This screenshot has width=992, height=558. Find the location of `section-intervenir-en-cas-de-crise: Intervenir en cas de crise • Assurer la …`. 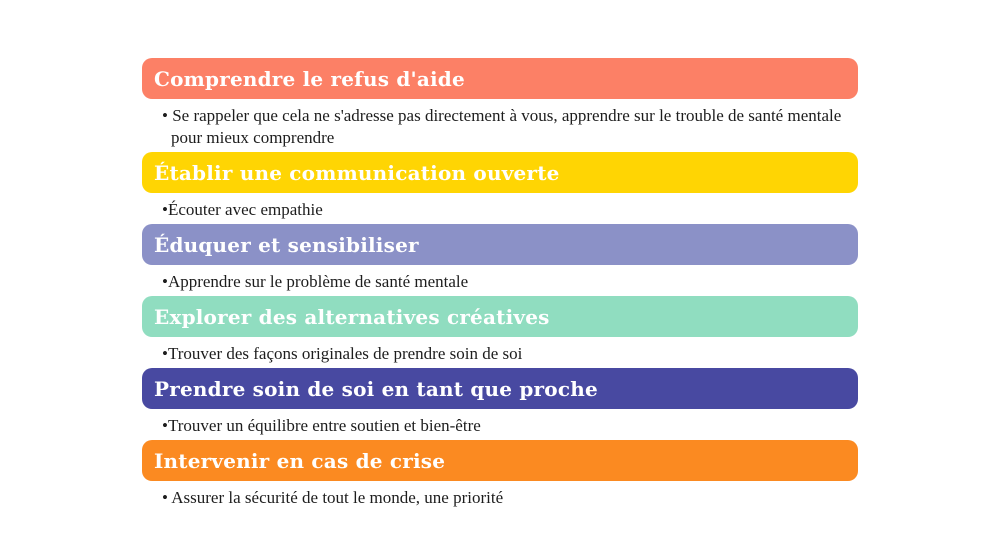

section-intervenir-en-cas-de-crise: Intervenir en cas de crise • Assurer la … is located at coordinates (500, 474).